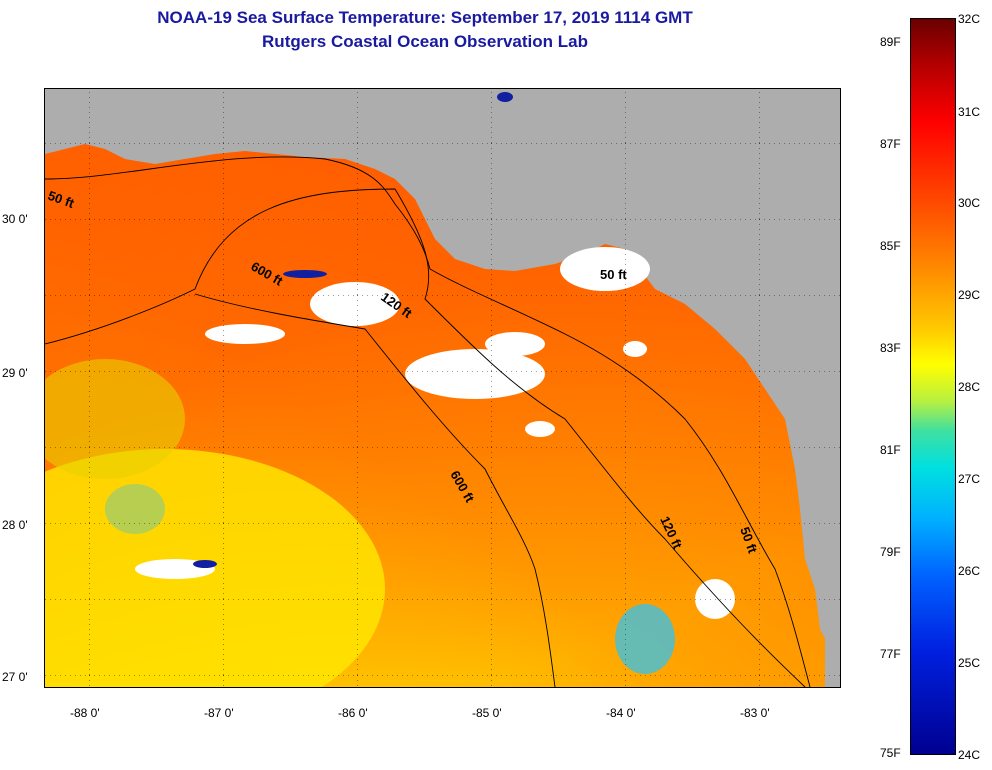 Image resolution: width=992 pixels, height=770 pixels. I want to click on colorbar-c-label: 28C, so click(969, 387).